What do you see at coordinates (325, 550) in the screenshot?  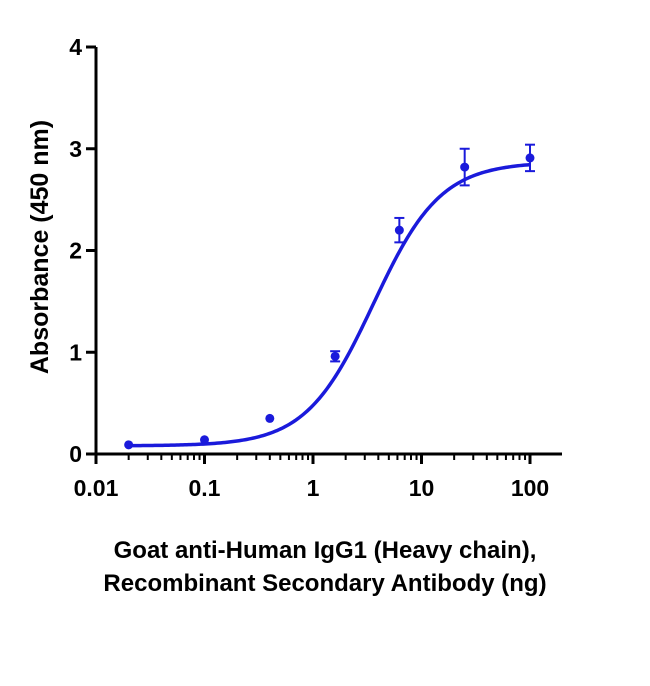 I see `x-axis-title-line-1: Goat anti-Human IgG1 (Heavy chain),` at bounding box center [325, 550].